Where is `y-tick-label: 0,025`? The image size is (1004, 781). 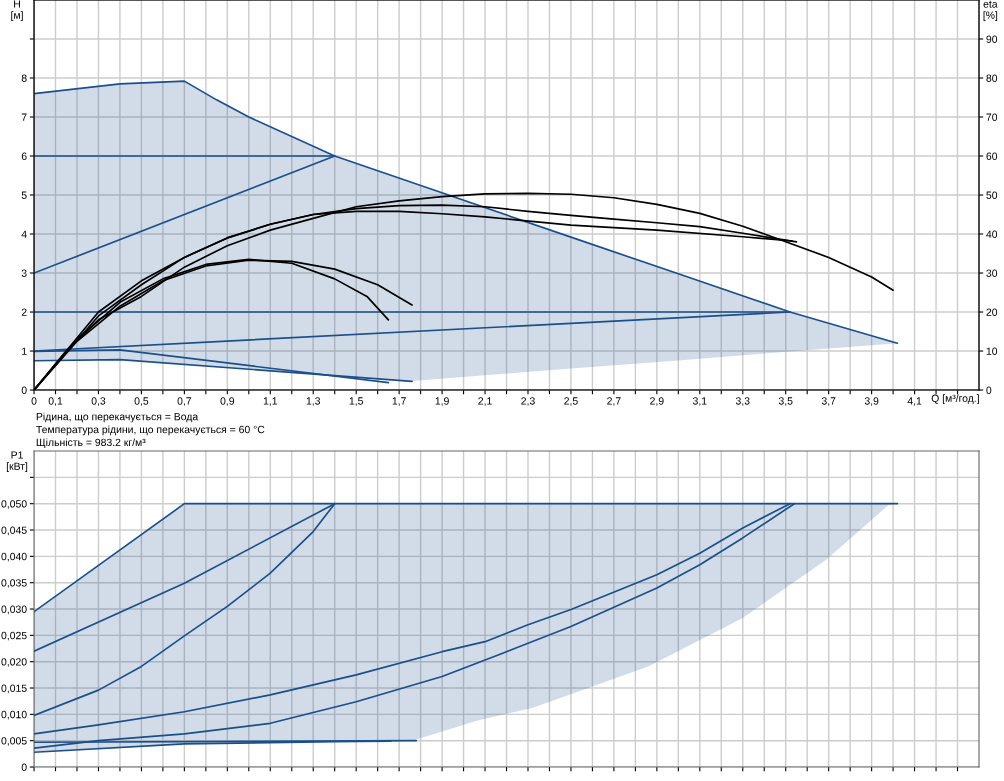 y-tick-label: 0,025 is located at coordinates (14, 636).